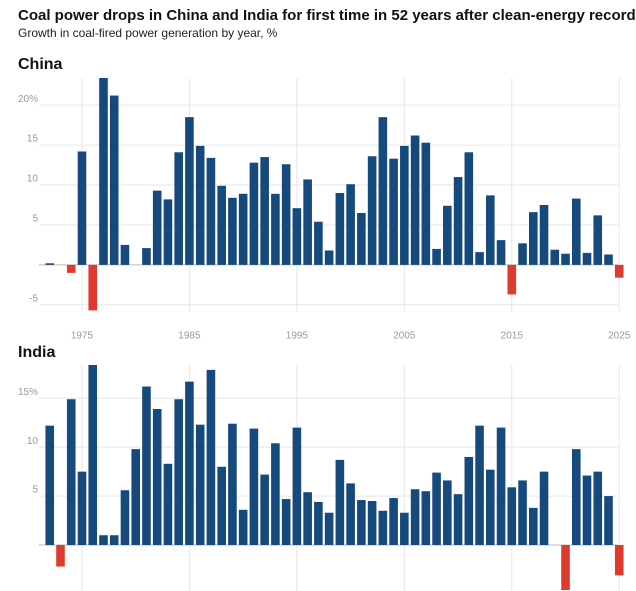 The height and width of the screenshot is (591, 636). I want to click on y-tick-label: 20%, so click(28, 99).